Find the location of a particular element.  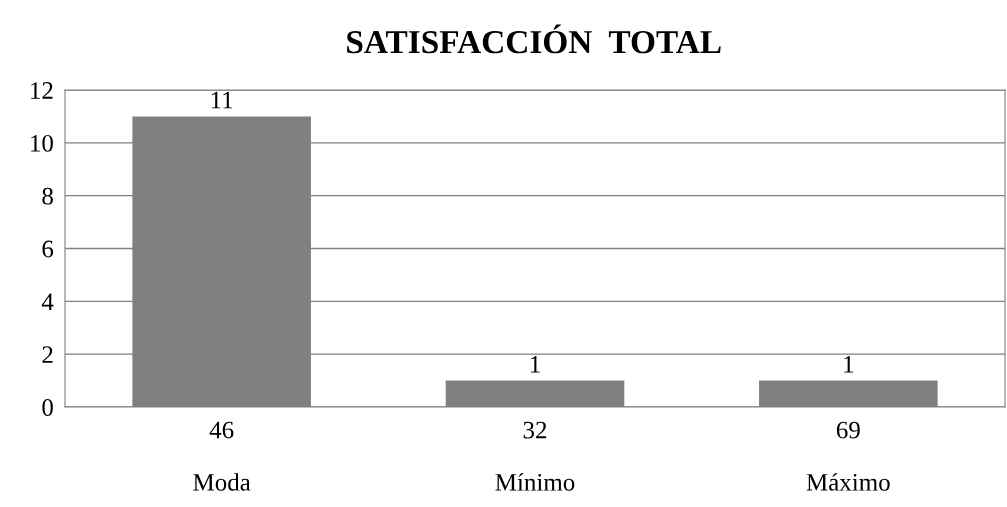

chart-title: SATISFACCIÓN TOTAL is located at coordinates (534, 39).